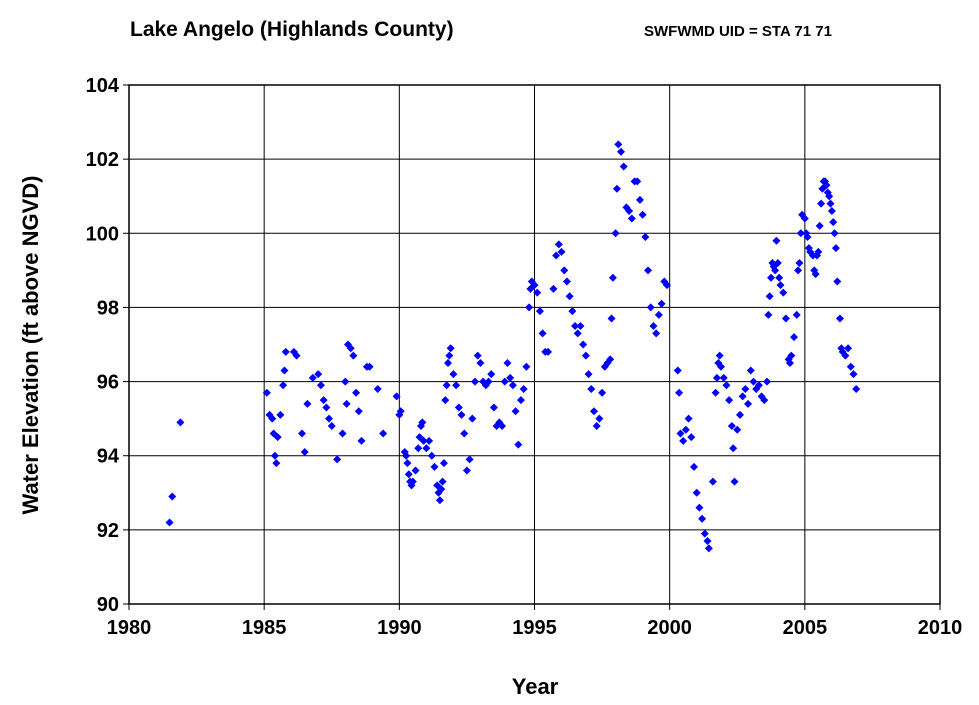 The image size is (979, 705). Describe the element at coordinates (103, 86) in the screenshot. I see `y-tick-label: 104` at that location.